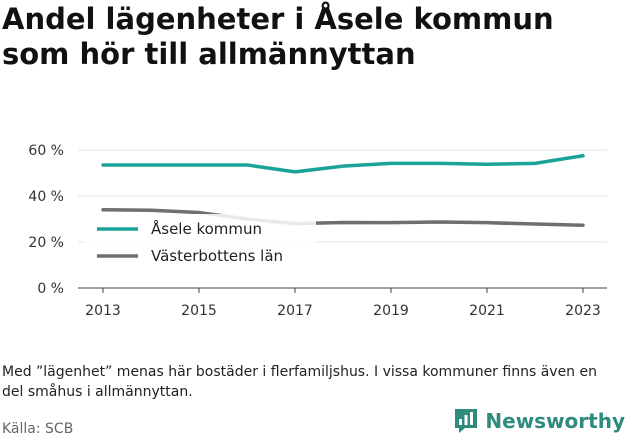 The height and width of the screenshot is (439, 631). I want to click on bar-chart-speech-icon, so click(466, 421).